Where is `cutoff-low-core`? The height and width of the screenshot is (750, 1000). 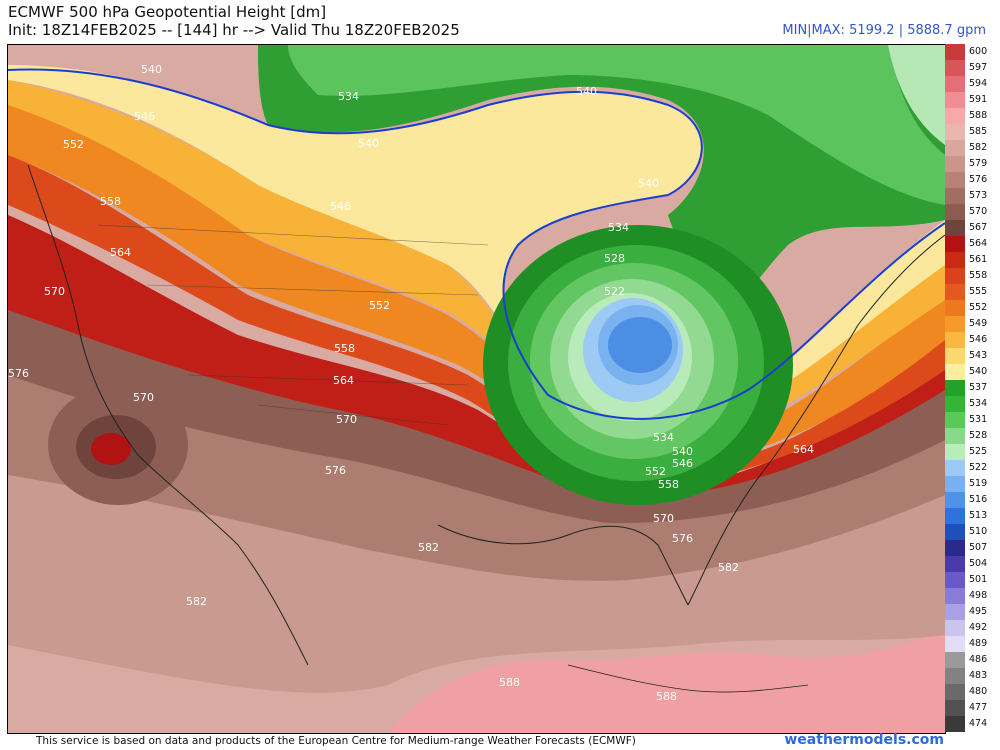 cutoff-low-core is located at coordinates (111, 449).